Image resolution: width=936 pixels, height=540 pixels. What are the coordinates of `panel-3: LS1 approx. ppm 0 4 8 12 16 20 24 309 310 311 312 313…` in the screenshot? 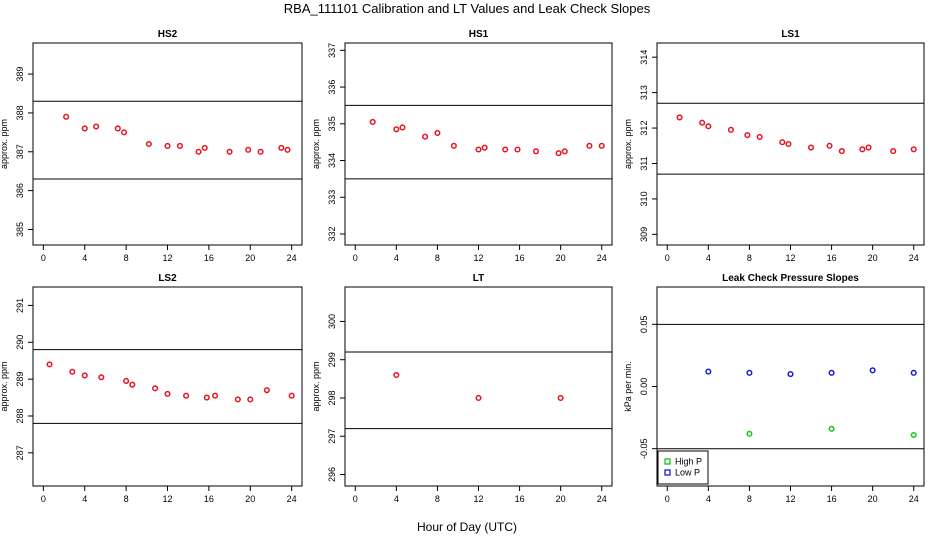 It's located at (774, 146).